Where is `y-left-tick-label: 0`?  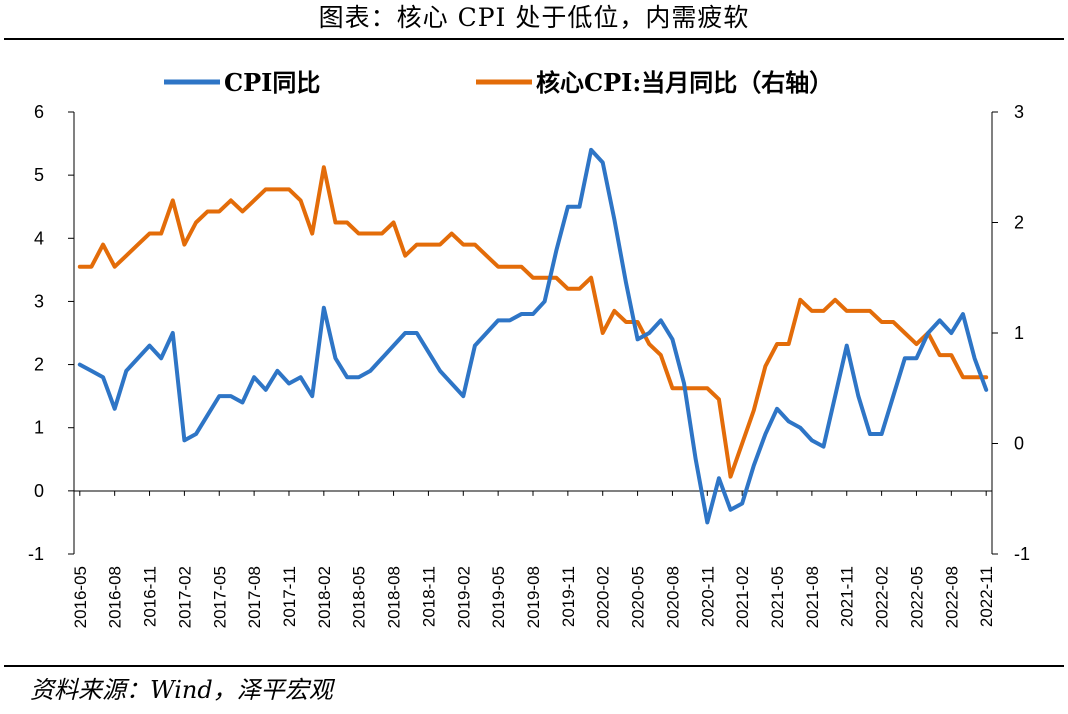
y-left-tick-label: 0 is located at coordinates (39, 491).